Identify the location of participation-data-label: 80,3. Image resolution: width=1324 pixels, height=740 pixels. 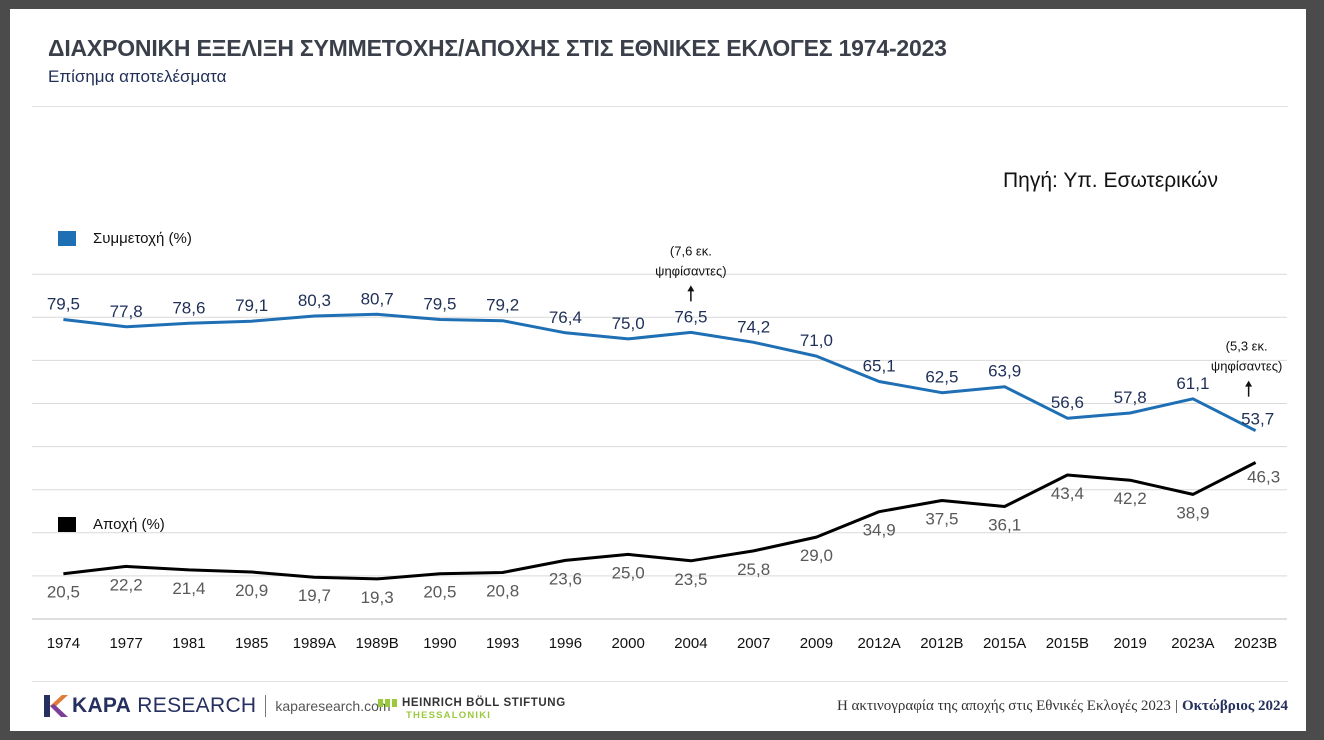
(314, 300).